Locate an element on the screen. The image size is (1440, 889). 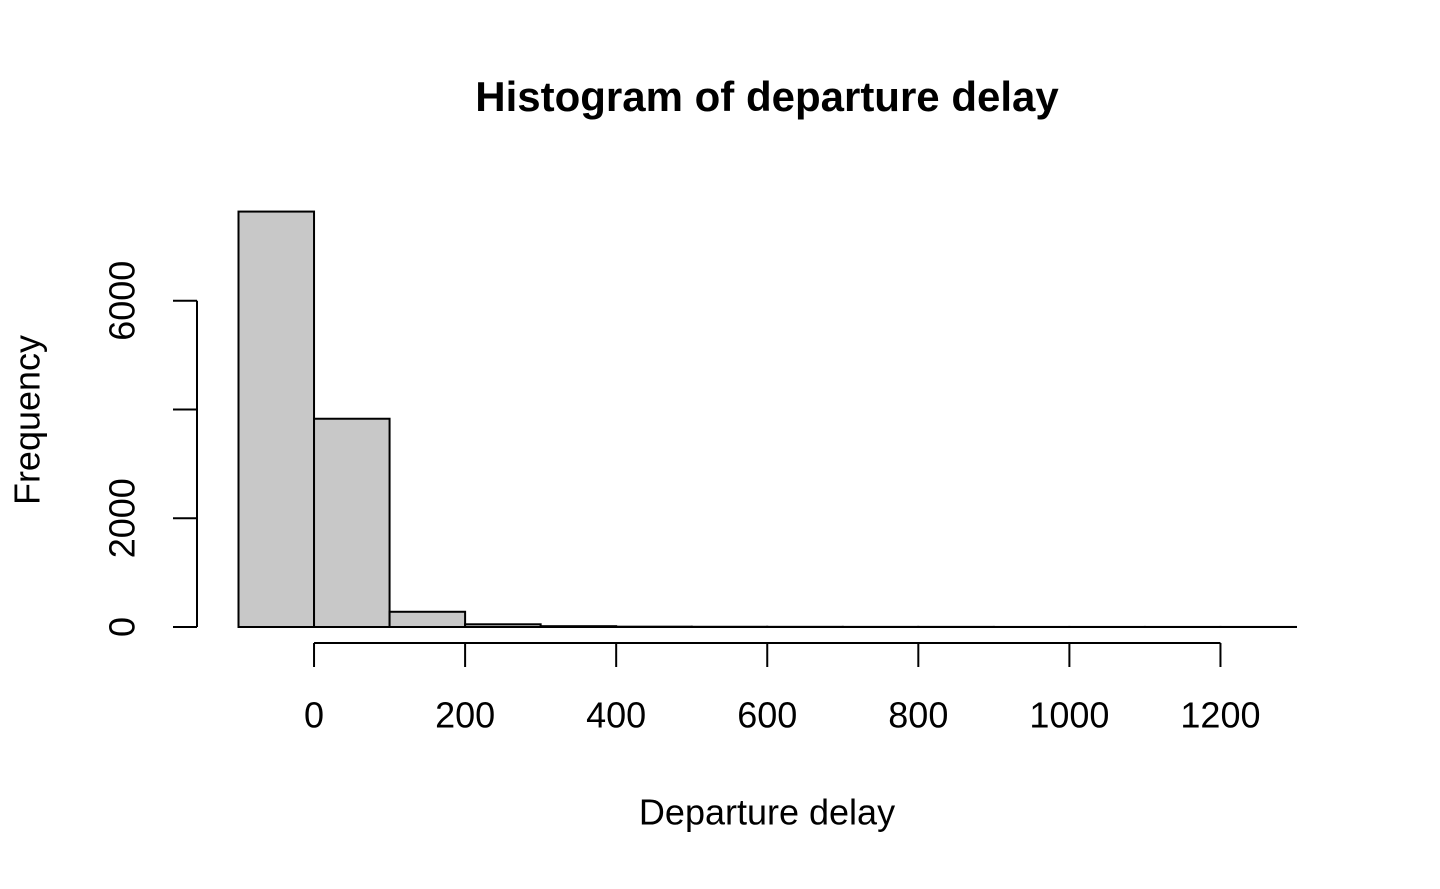
x-tick-label: 1000 is located at coordinates (1069, 715).